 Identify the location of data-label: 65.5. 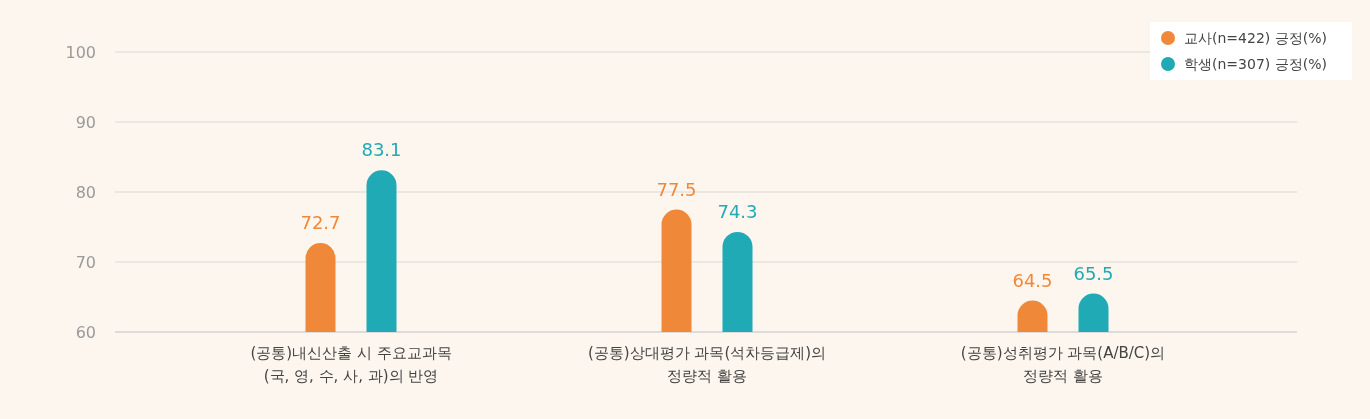
(1093, 273).